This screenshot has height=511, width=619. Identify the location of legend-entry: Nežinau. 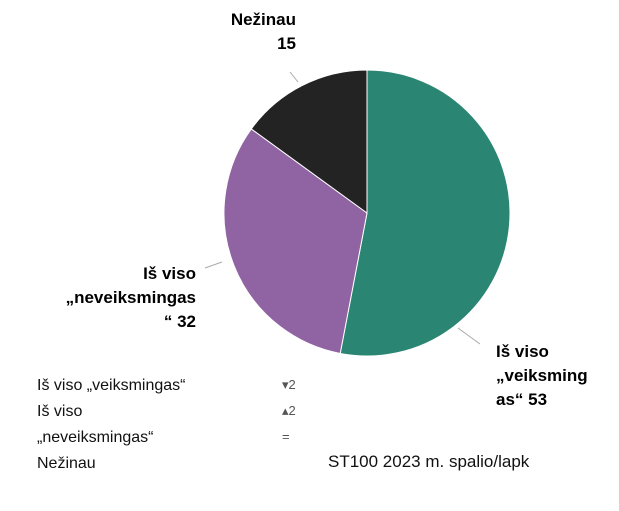
(66, 463).